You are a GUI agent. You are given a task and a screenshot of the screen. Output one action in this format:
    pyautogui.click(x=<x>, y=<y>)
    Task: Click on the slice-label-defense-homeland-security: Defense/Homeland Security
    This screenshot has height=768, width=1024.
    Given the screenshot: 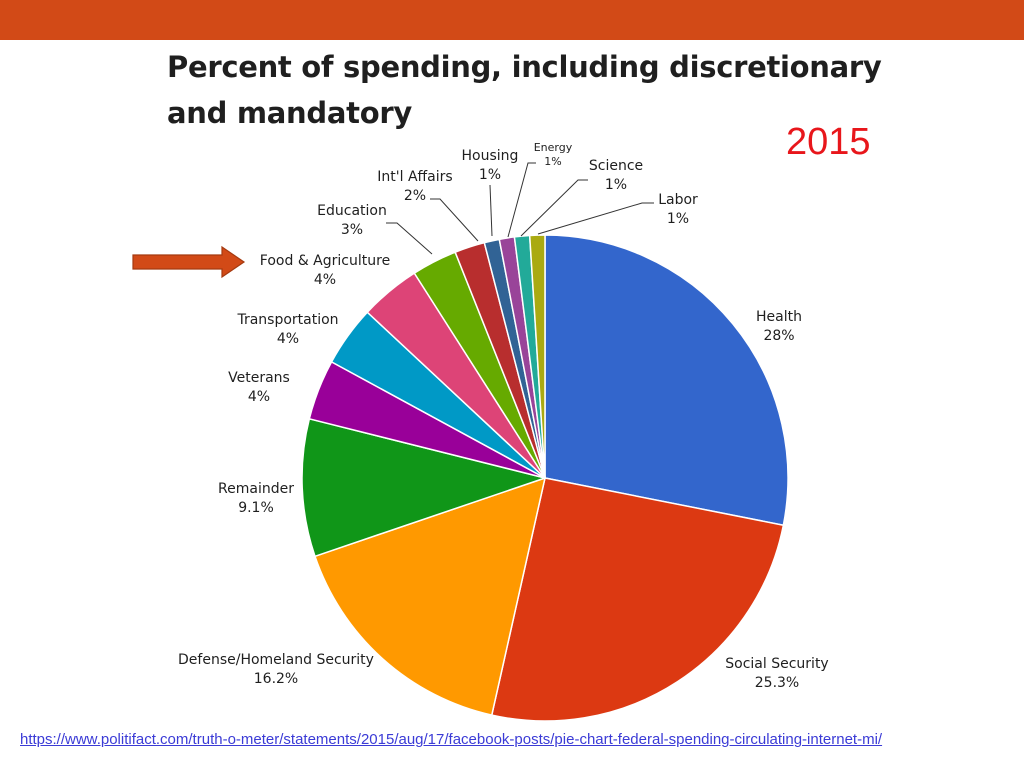 What is the action you would take?
    pyautogui.click(x=276, y=660)
    